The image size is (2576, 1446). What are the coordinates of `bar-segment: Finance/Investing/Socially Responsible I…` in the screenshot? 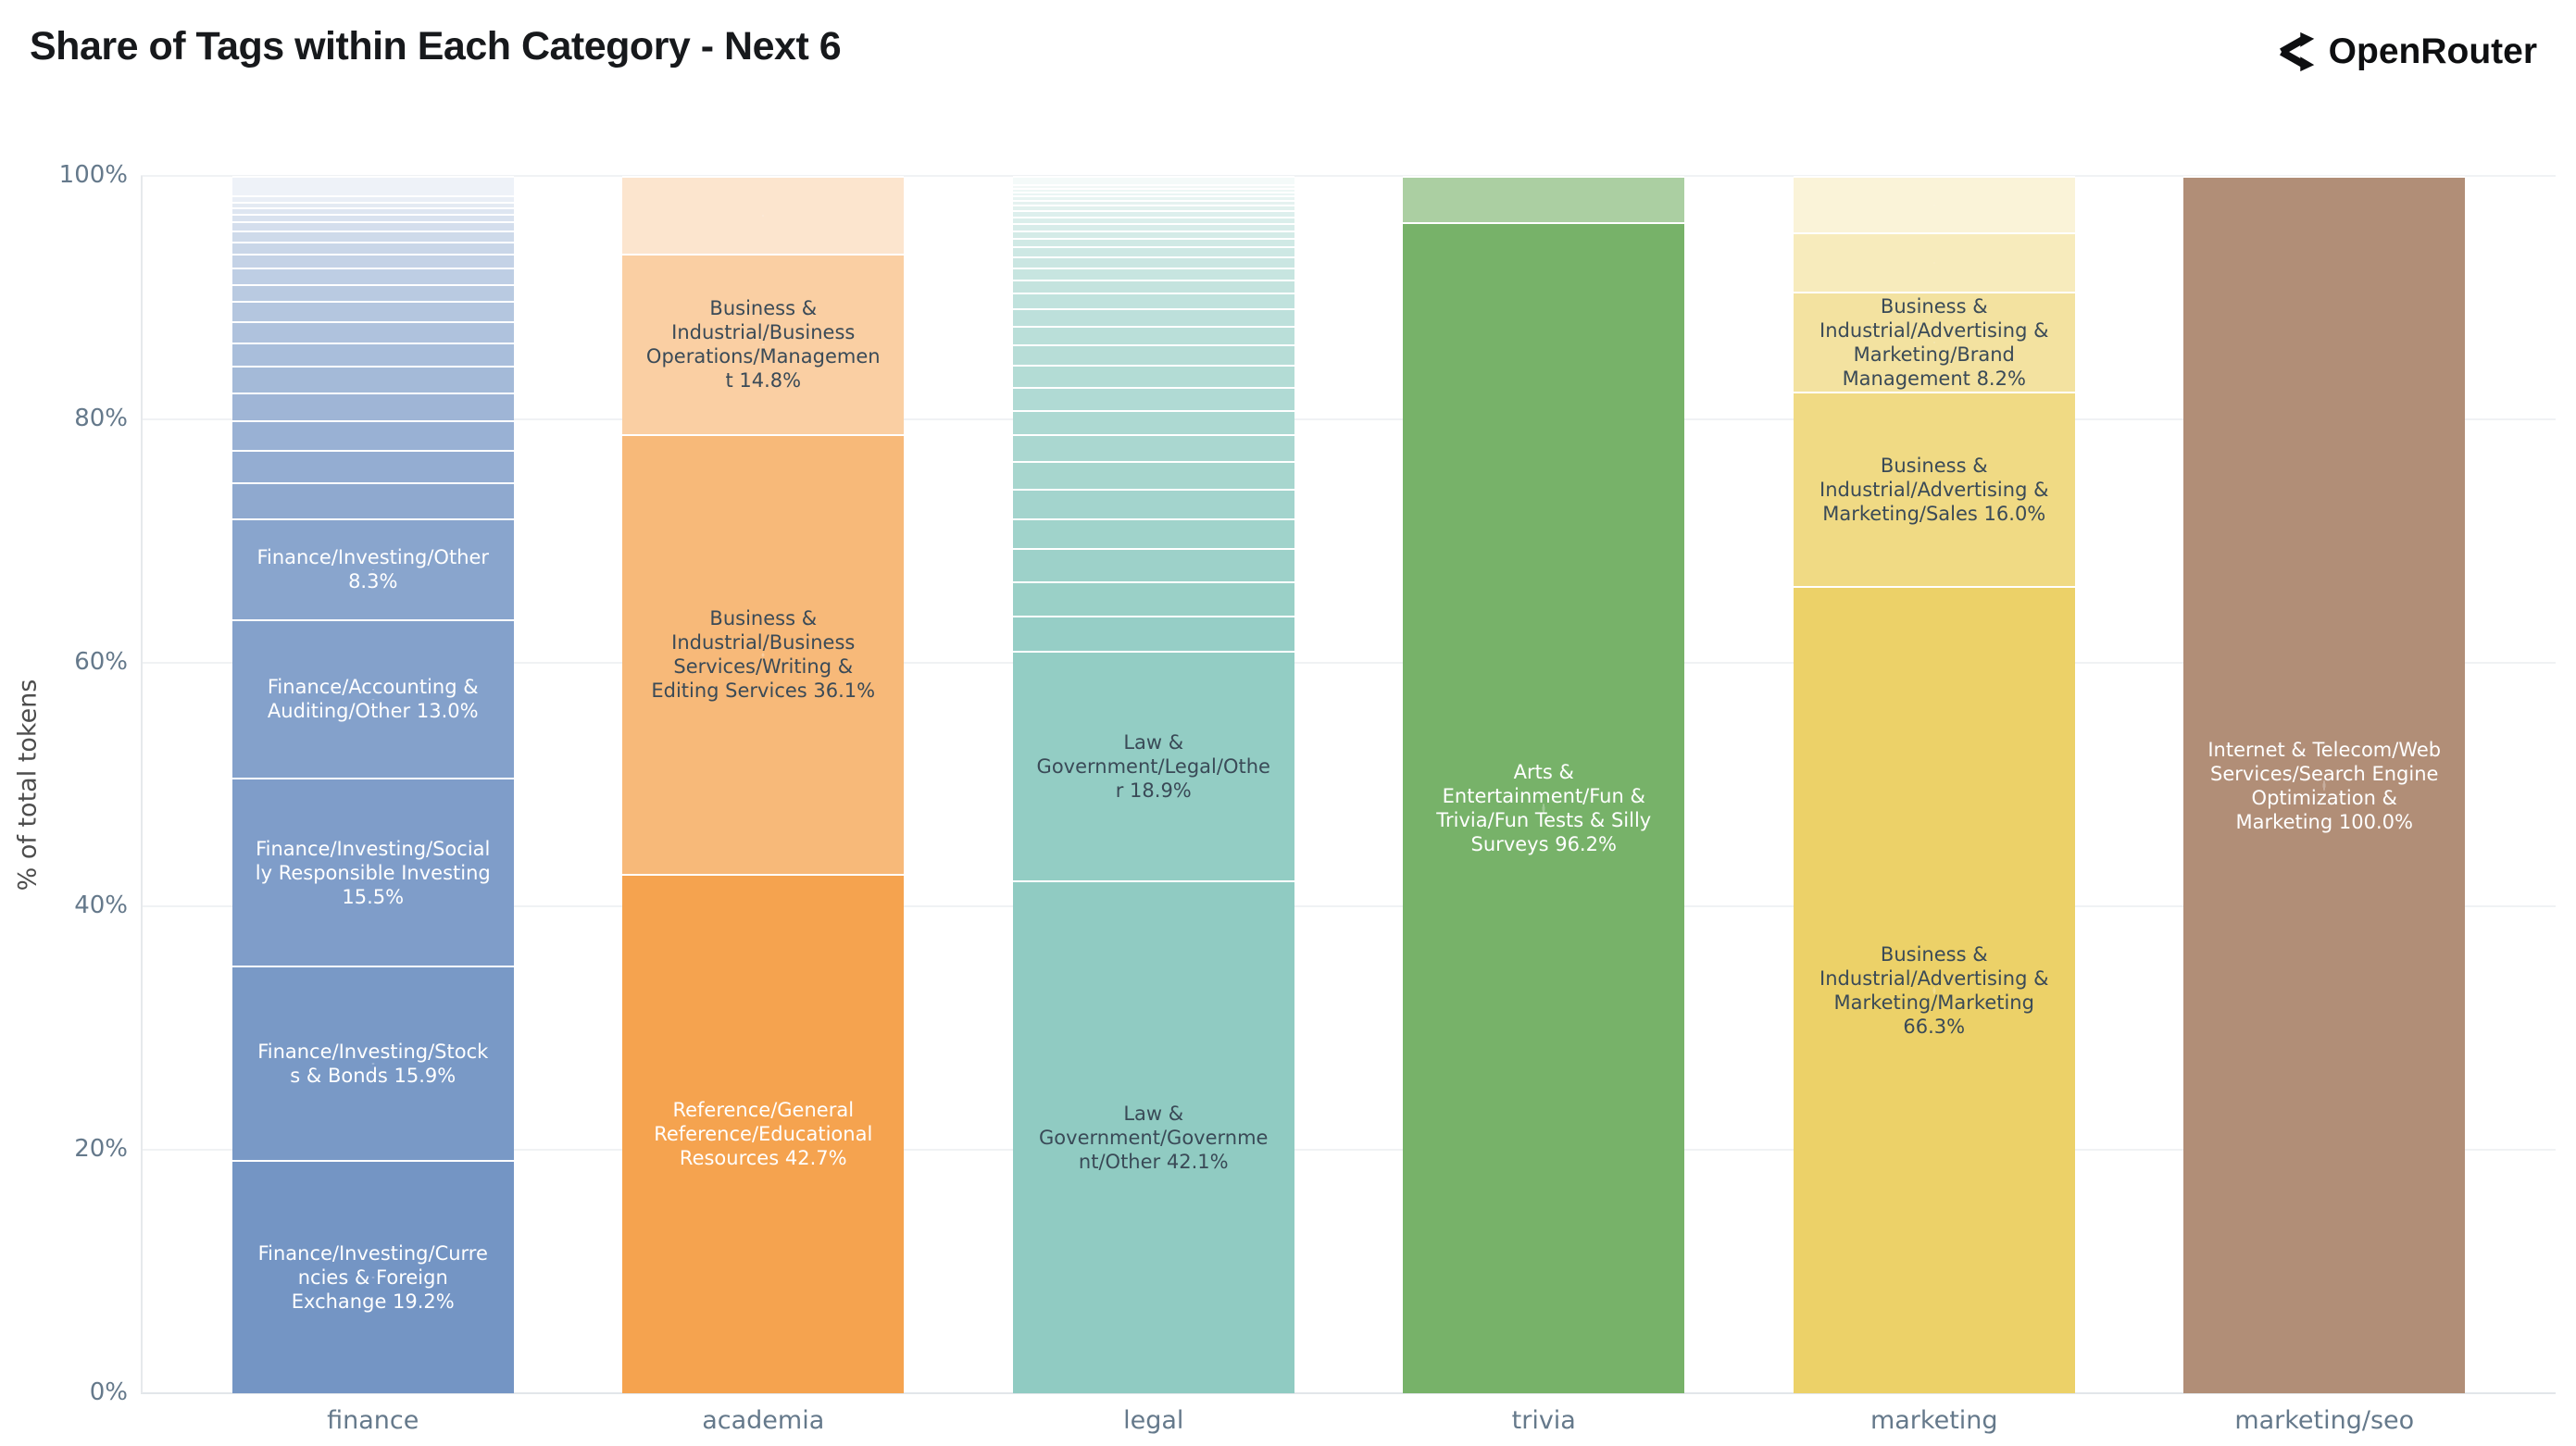 It's located at (372, 871).